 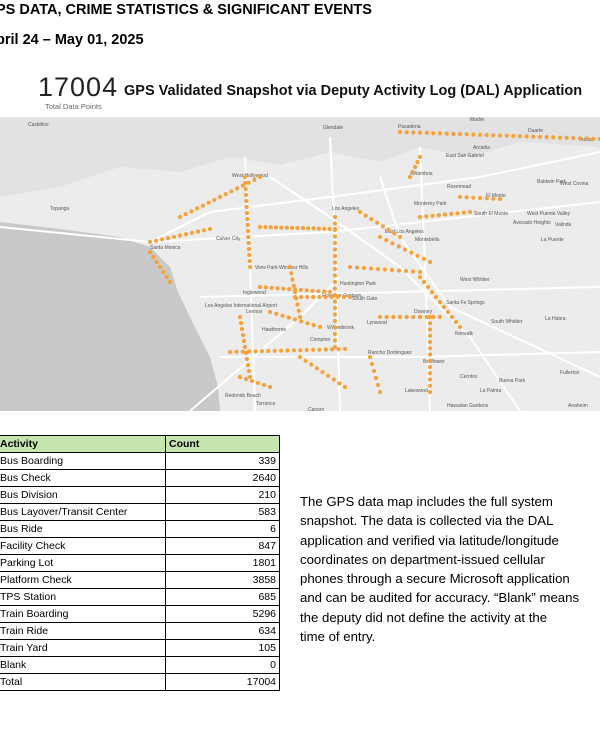 I want to click on map-place-label: Buena Park, so click(x=512, y=381).